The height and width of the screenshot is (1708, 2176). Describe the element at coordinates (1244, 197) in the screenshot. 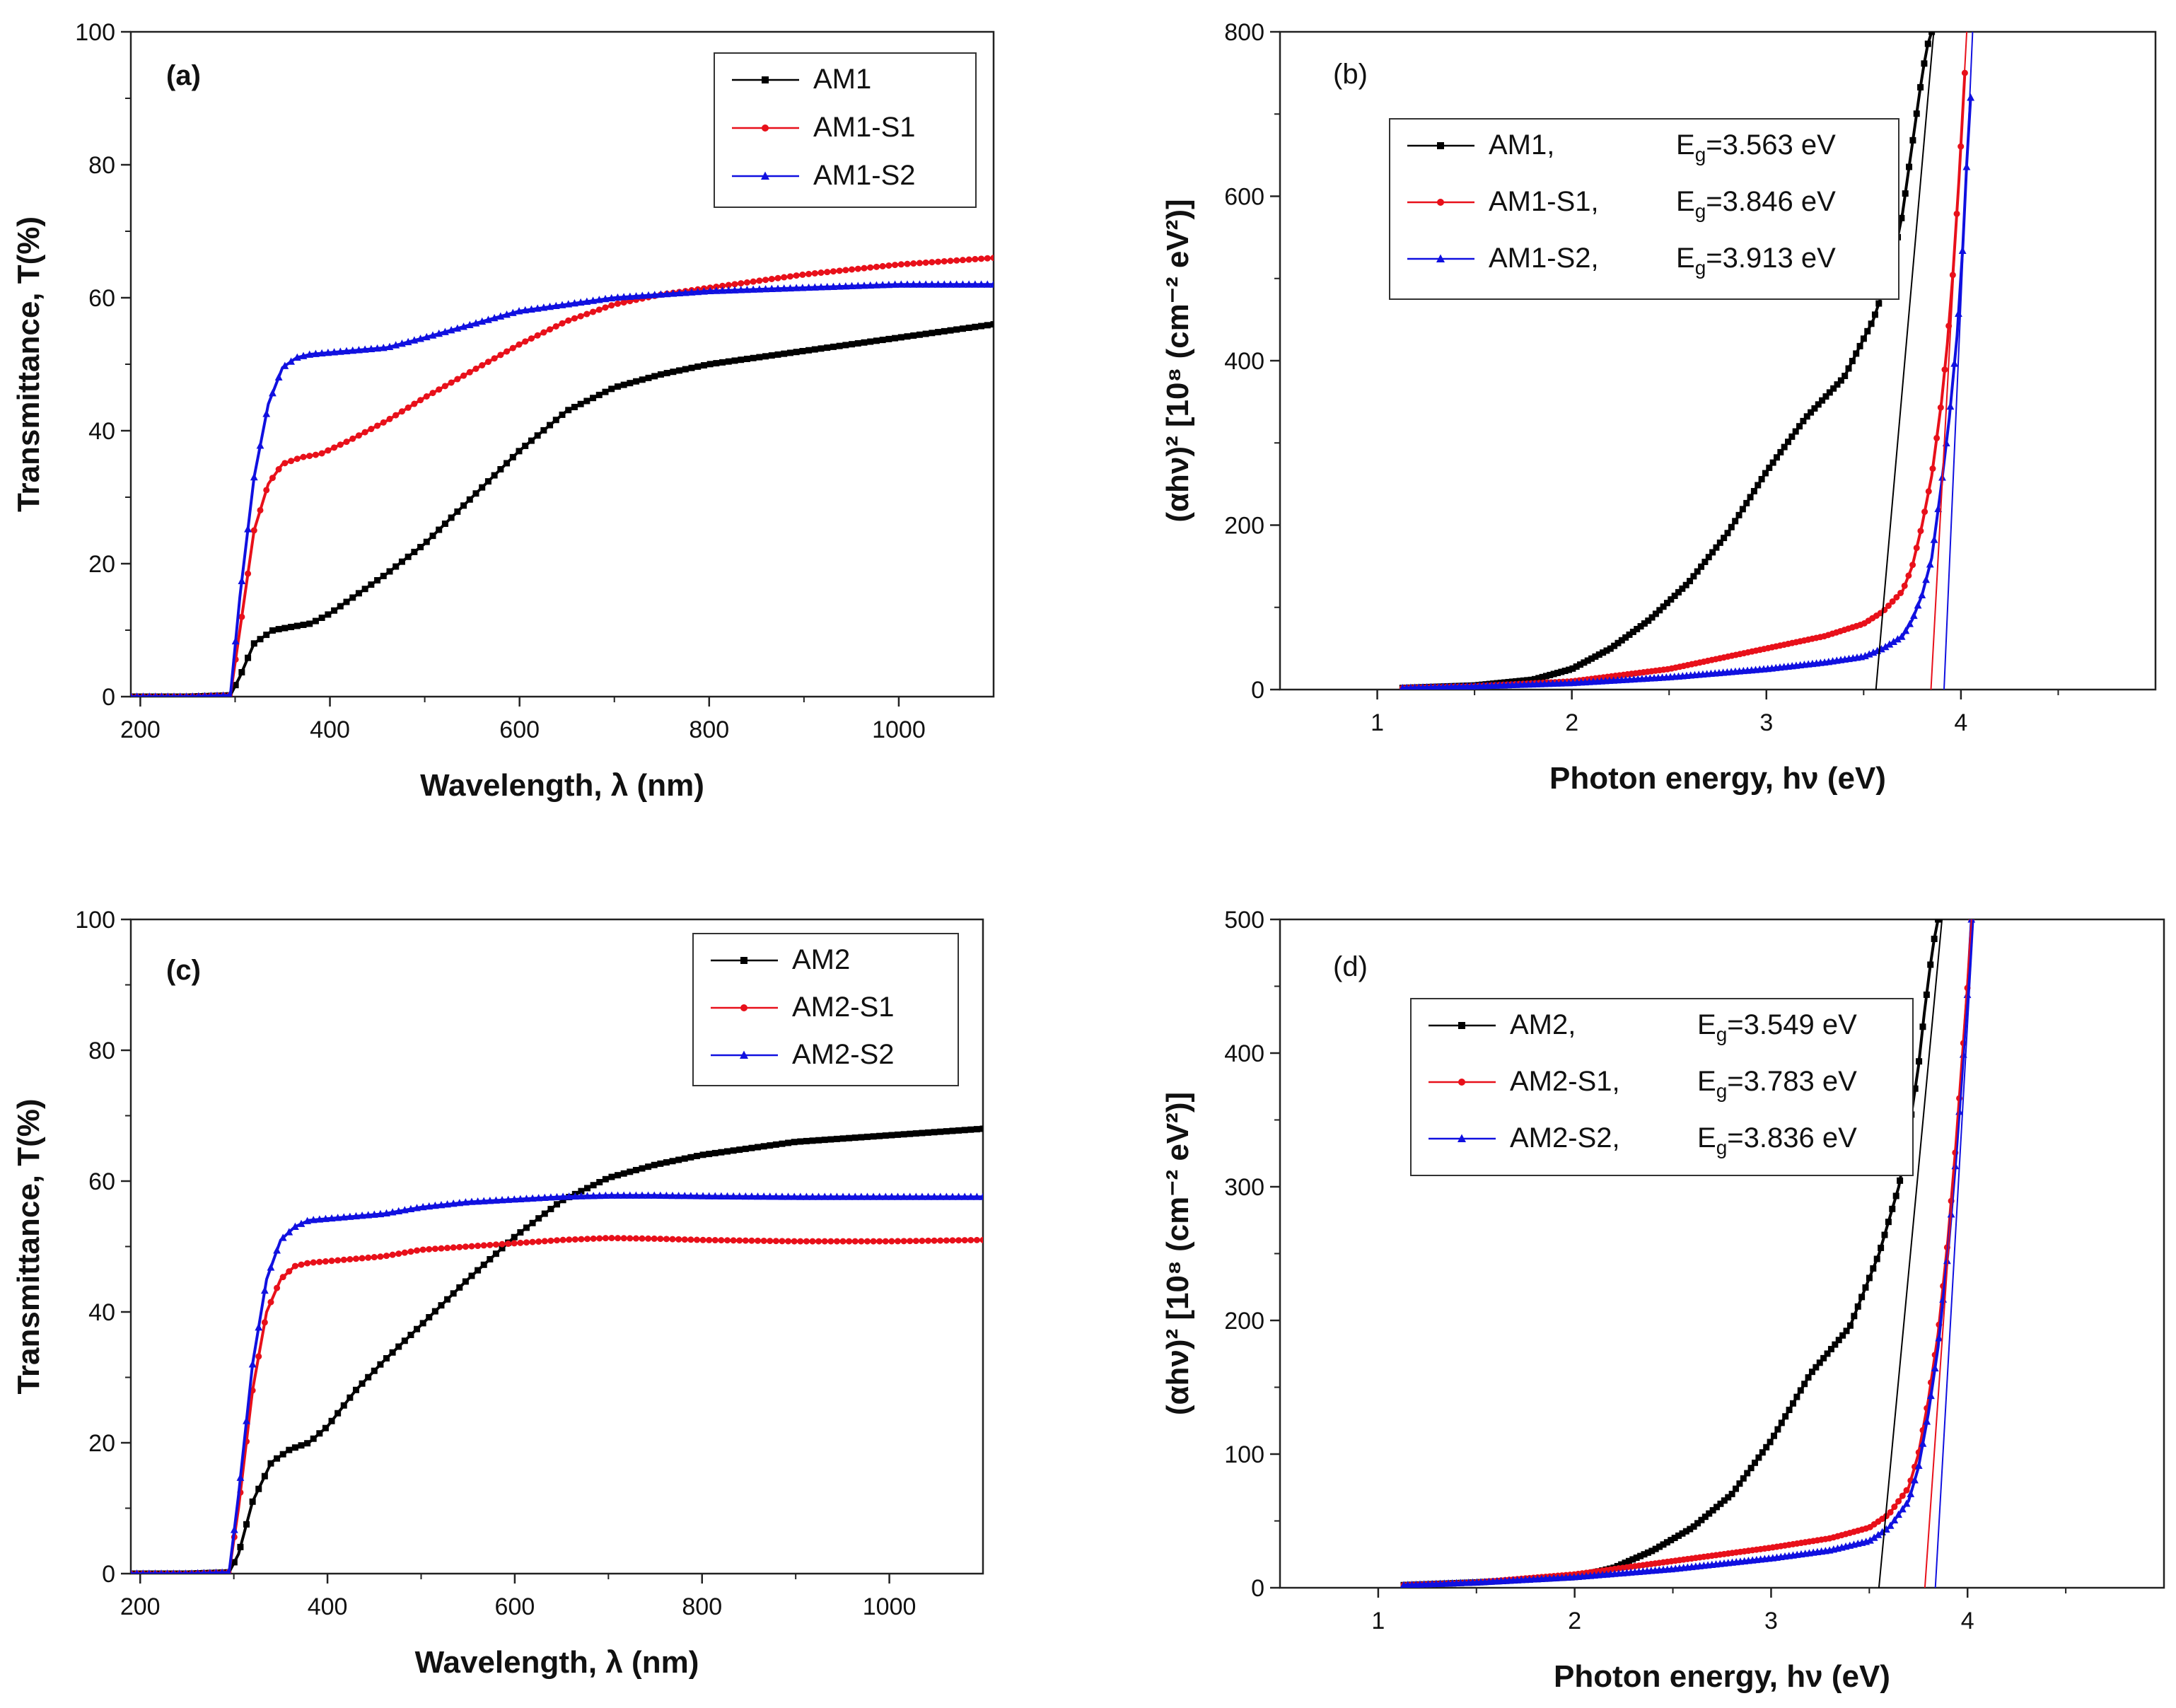

I see `y-tick-label: 600` at that location.